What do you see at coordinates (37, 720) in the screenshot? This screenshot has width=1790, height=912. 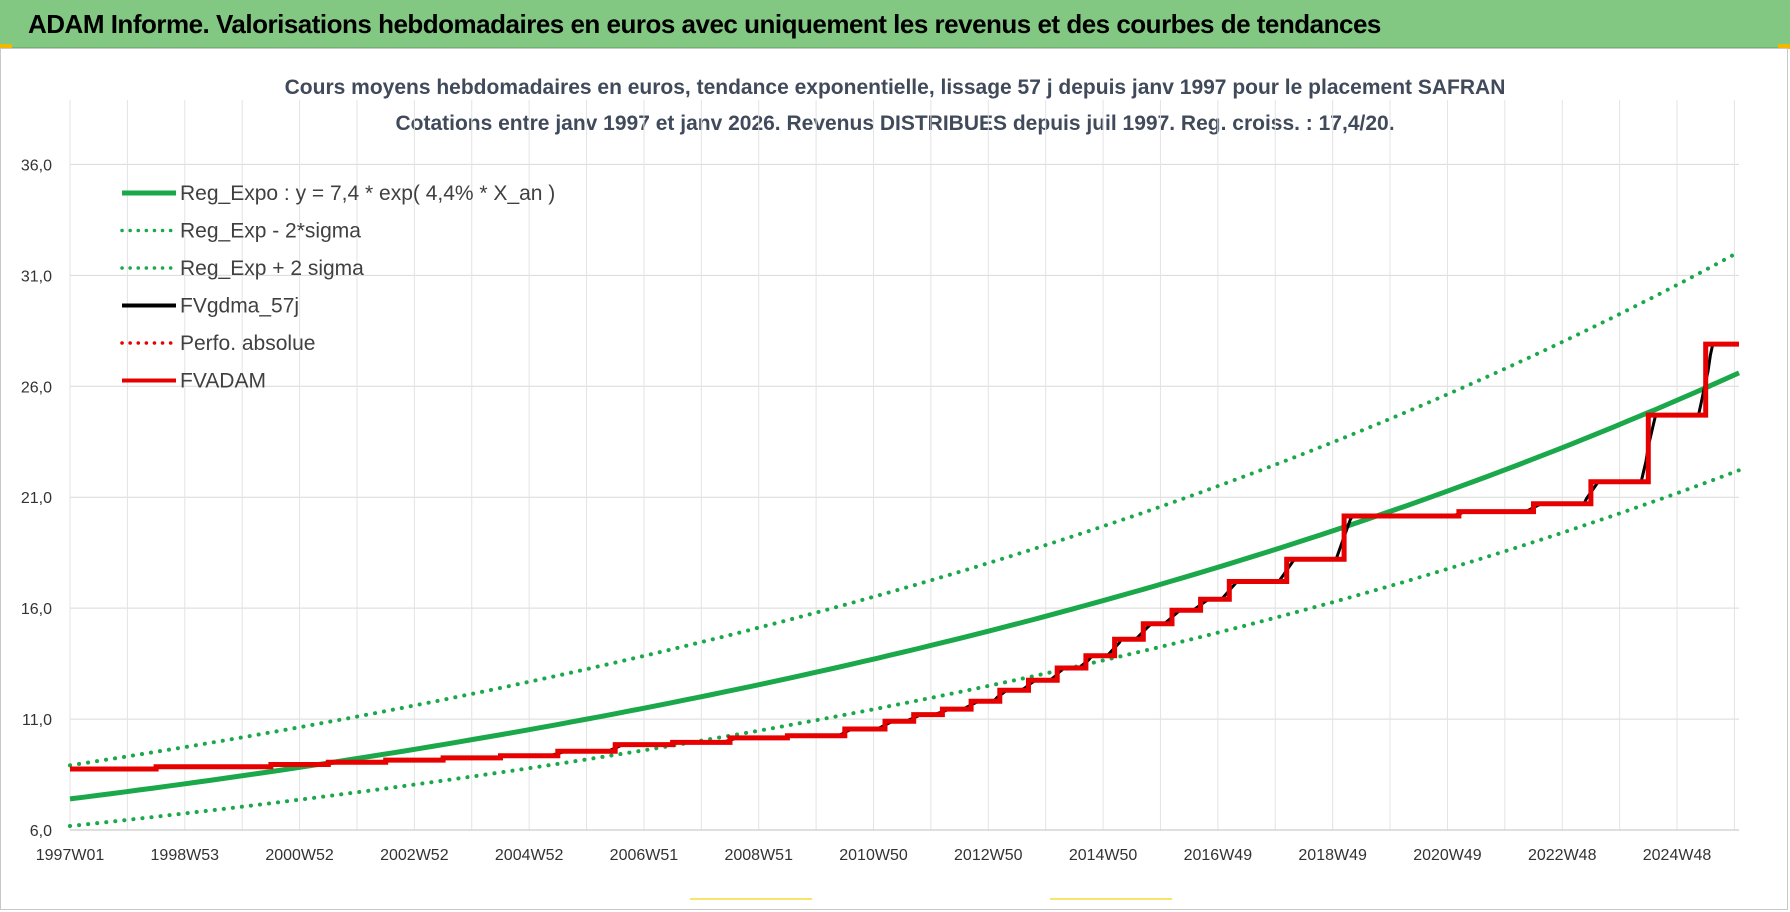 I see `y-tick-label: 11,0` at bounding box center [37, 720].